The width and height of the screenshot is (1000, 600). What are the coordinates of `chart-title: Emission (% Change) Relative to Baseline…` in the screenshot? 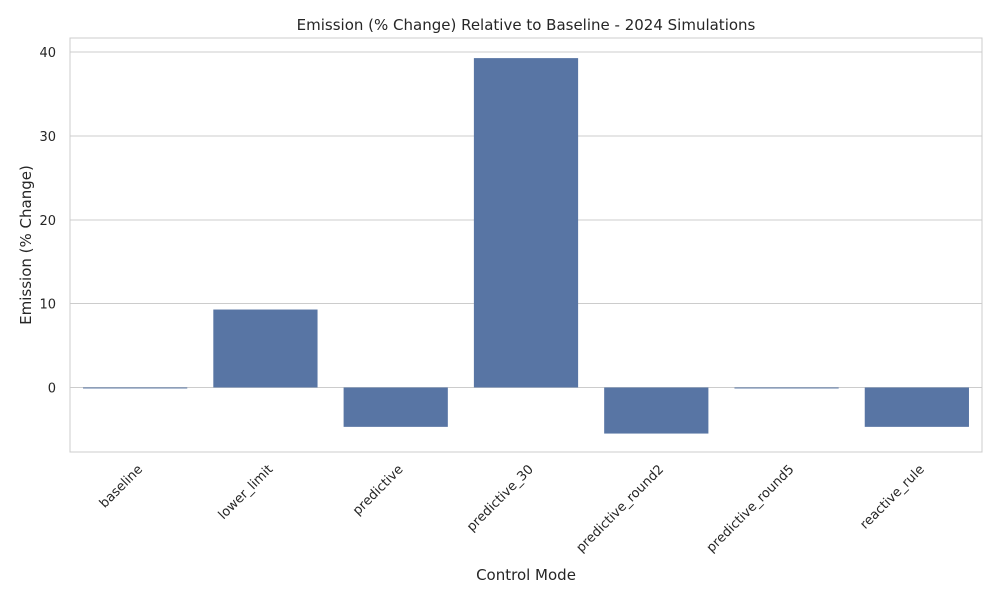 It's located at (526, 25).